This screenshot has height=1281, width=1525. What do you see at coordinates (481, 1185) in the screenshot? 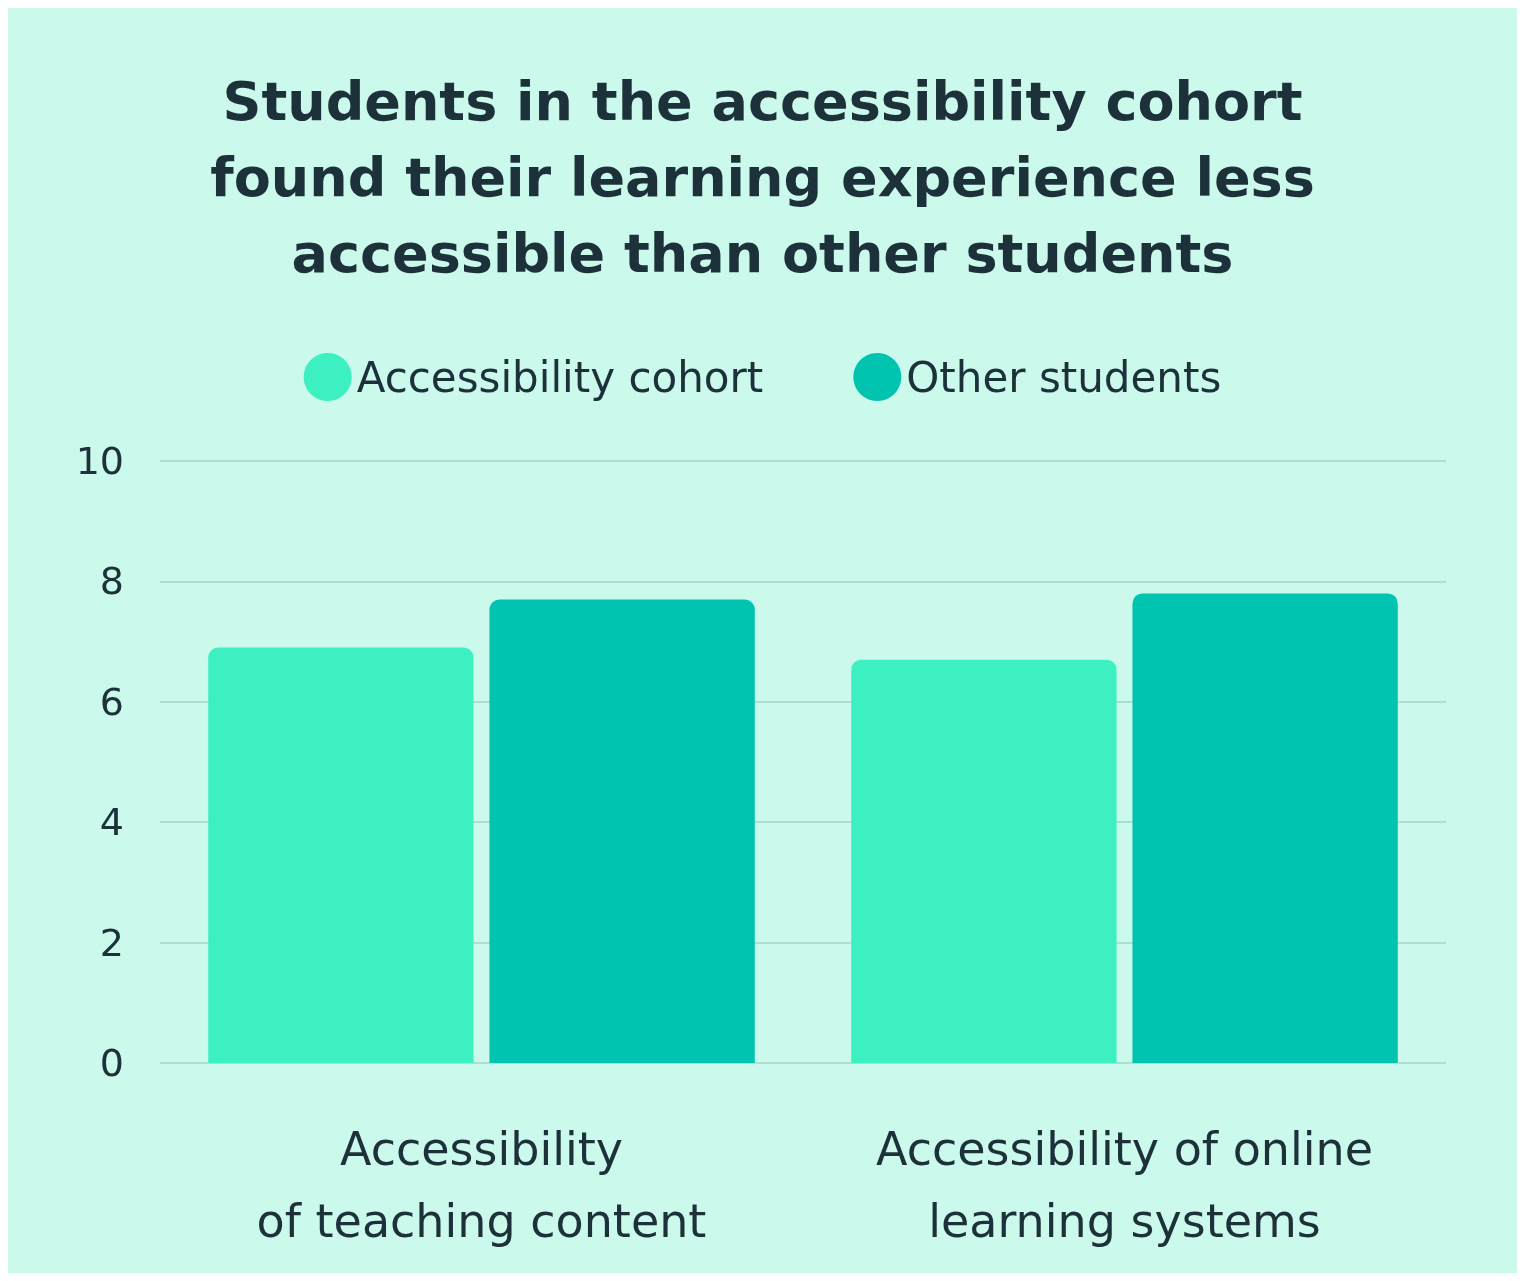
I see `x-tick-label: Accessibility of teaching content` at bounding box center [481, 1185].